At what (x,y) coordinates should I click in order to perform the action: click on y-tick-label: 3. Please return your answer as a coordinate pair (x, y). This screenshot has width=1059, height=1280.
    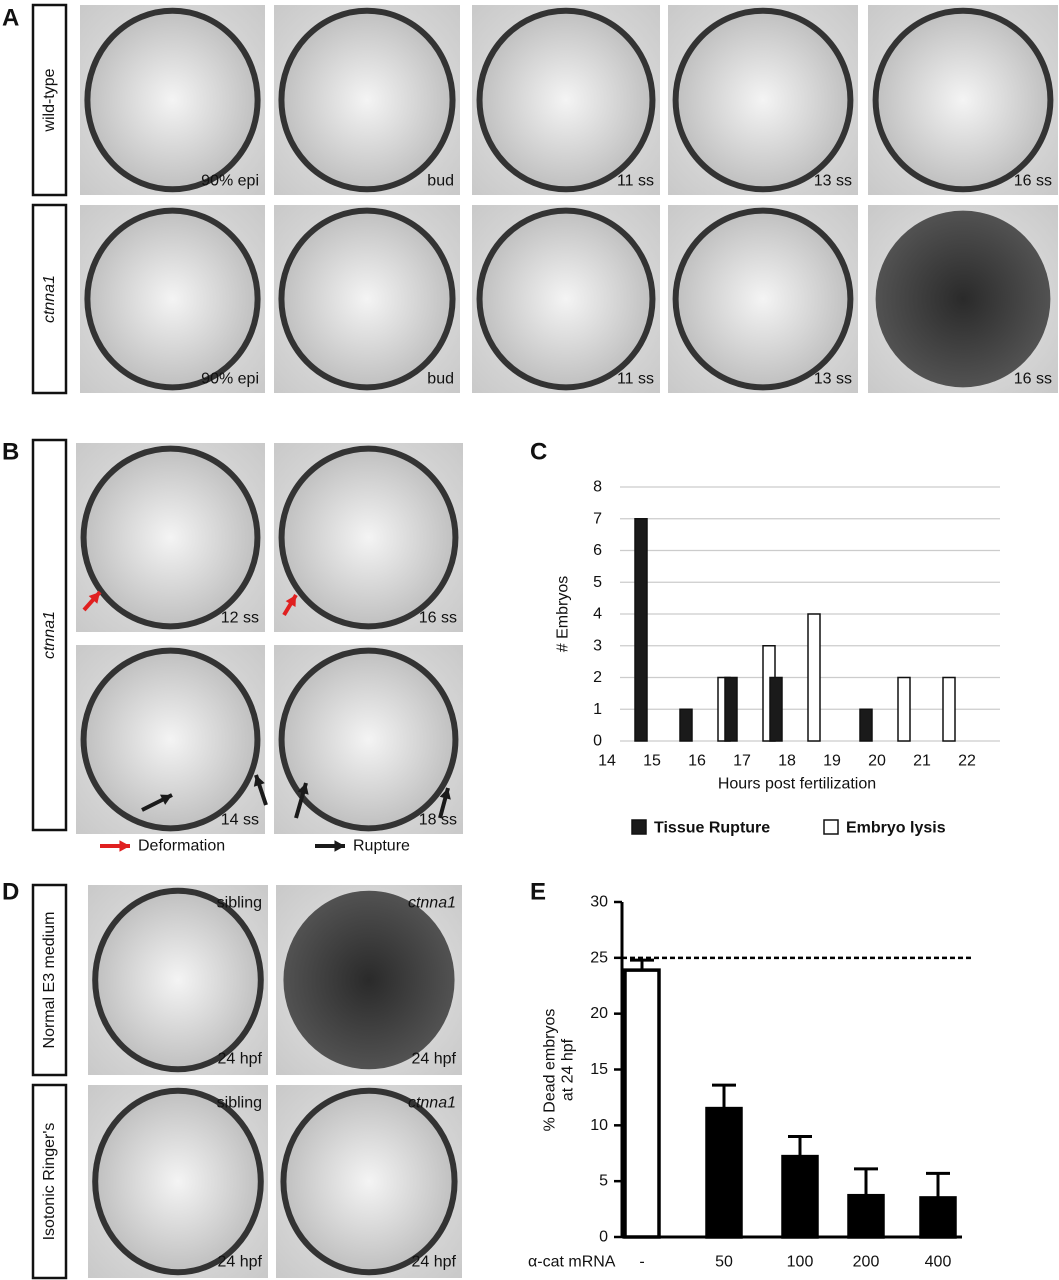
    Looking at the image, I should click on (597, 645).